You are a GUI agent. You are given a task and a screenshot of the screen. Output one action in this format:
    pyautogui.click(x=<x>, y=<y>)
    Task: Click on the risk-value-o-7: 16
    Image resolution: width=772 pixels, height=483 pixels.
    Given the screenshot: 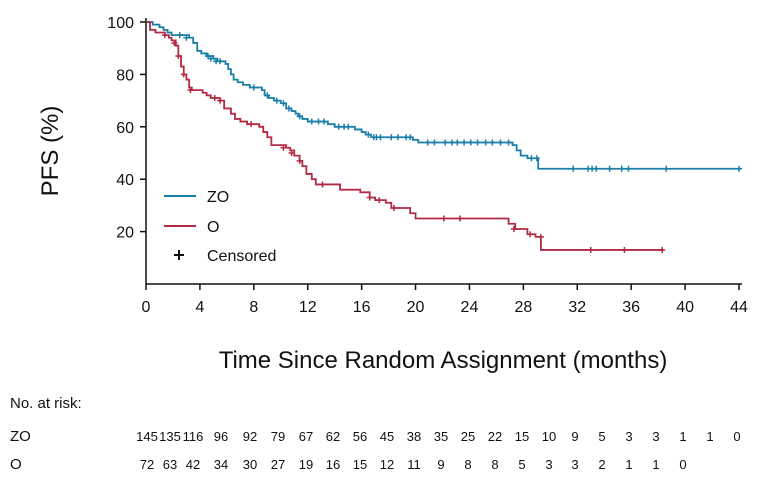 What is the action you would take?
    pyautogui.click(x=333, y=464)
    